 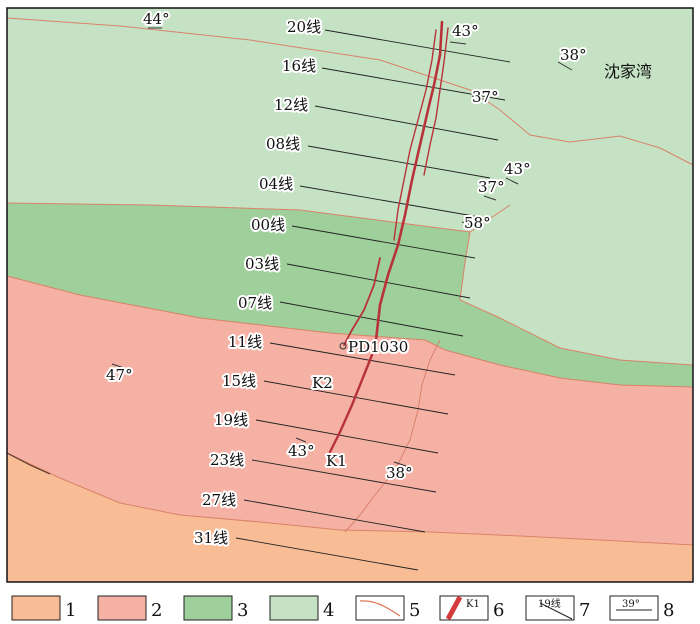 I want to click on line-label: 31线, so click(x=211, y=538).